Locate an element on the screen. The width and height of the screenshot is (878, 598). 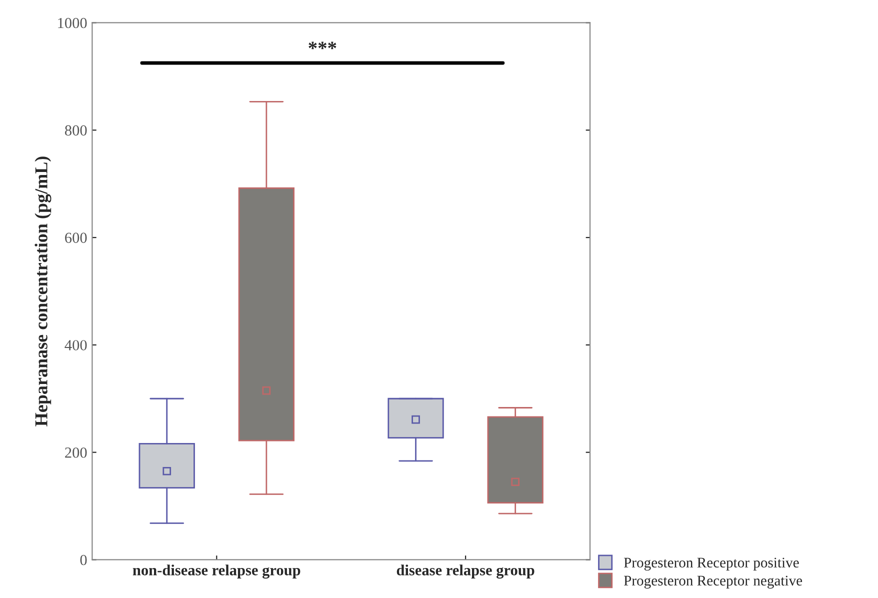
y-tick-label: 800 is located at coordinates (75, 130).